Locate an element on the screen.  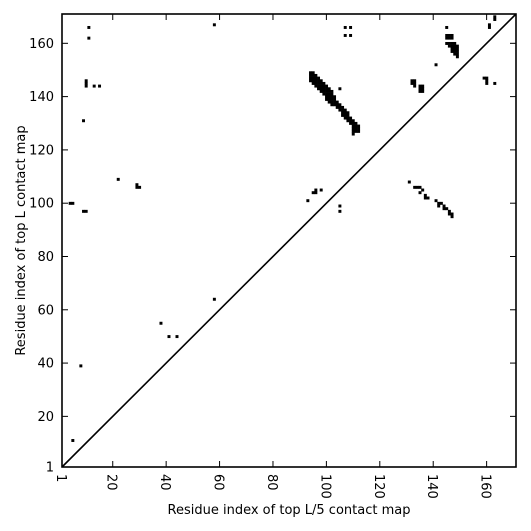
y-tick-label: 60 is located at coordinates (45, 310).